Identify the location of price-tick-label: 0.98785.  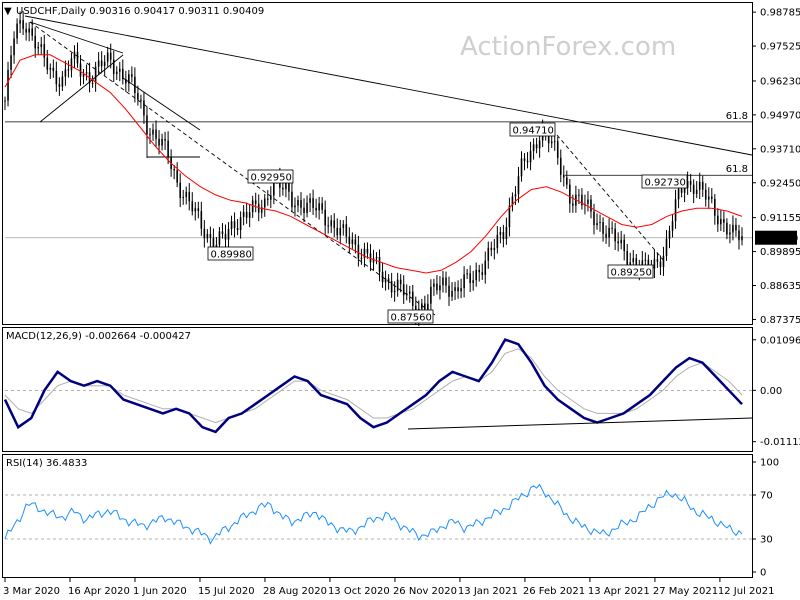
(780, 13).